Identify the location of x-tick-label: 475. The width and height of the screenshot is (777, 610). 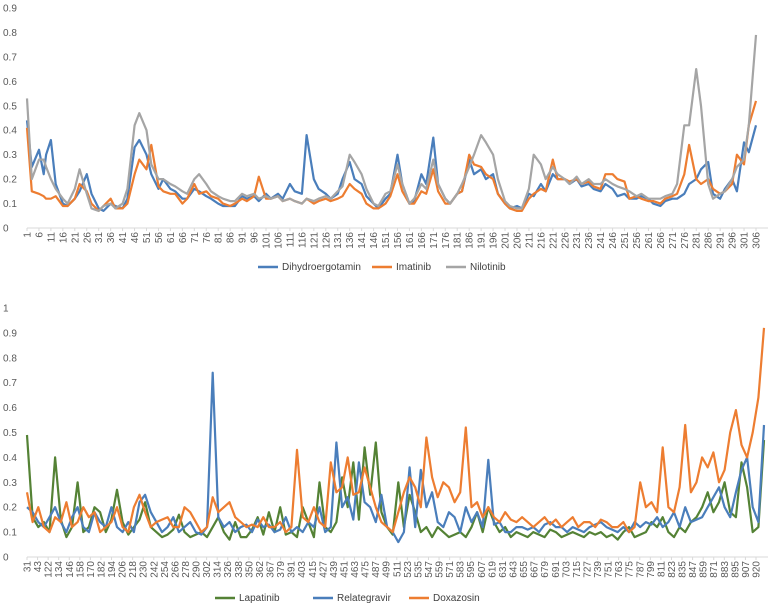
(366, 569).